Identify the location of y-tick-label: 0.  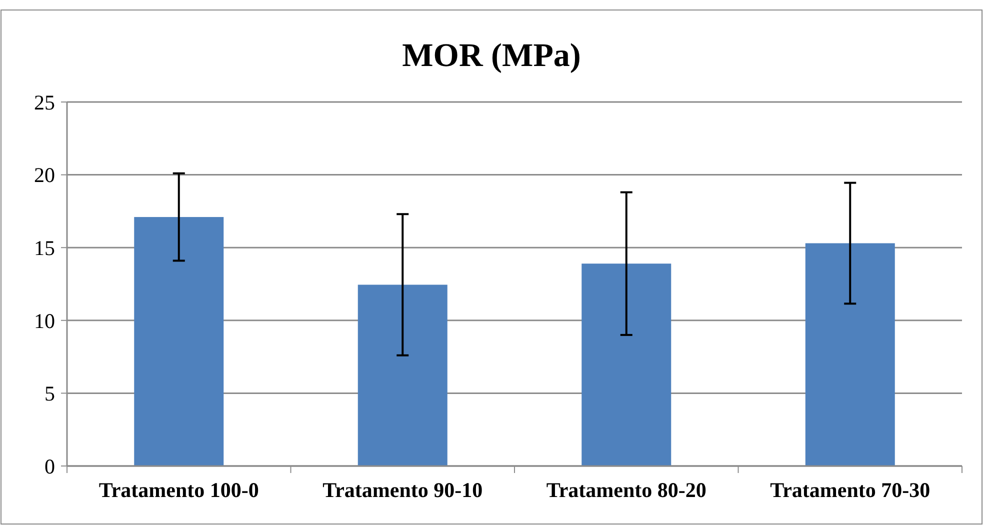
(49, 466).